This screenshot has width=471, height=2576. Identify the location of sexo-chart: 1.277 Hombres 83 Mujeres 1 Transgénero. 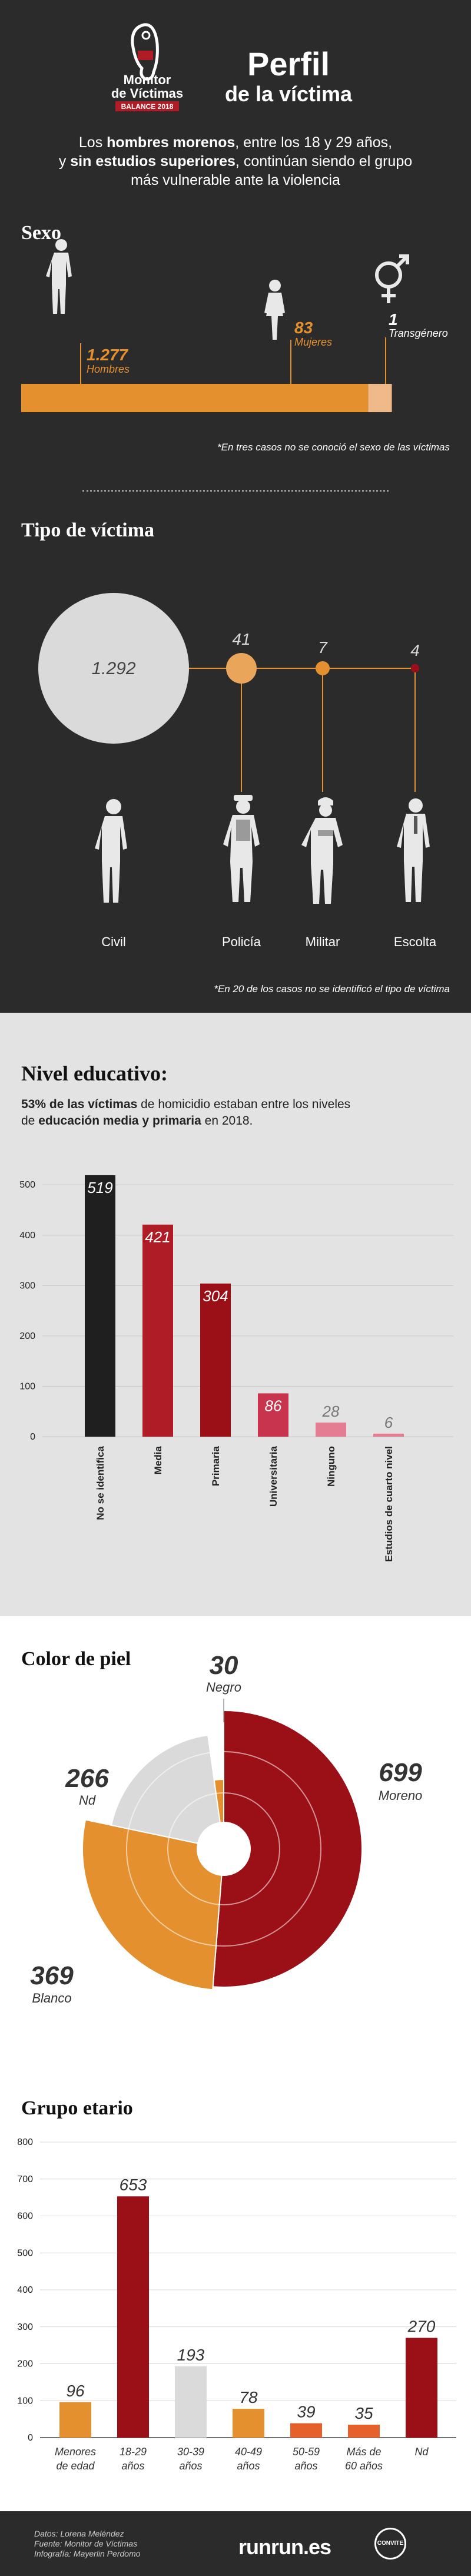
(234, 325).